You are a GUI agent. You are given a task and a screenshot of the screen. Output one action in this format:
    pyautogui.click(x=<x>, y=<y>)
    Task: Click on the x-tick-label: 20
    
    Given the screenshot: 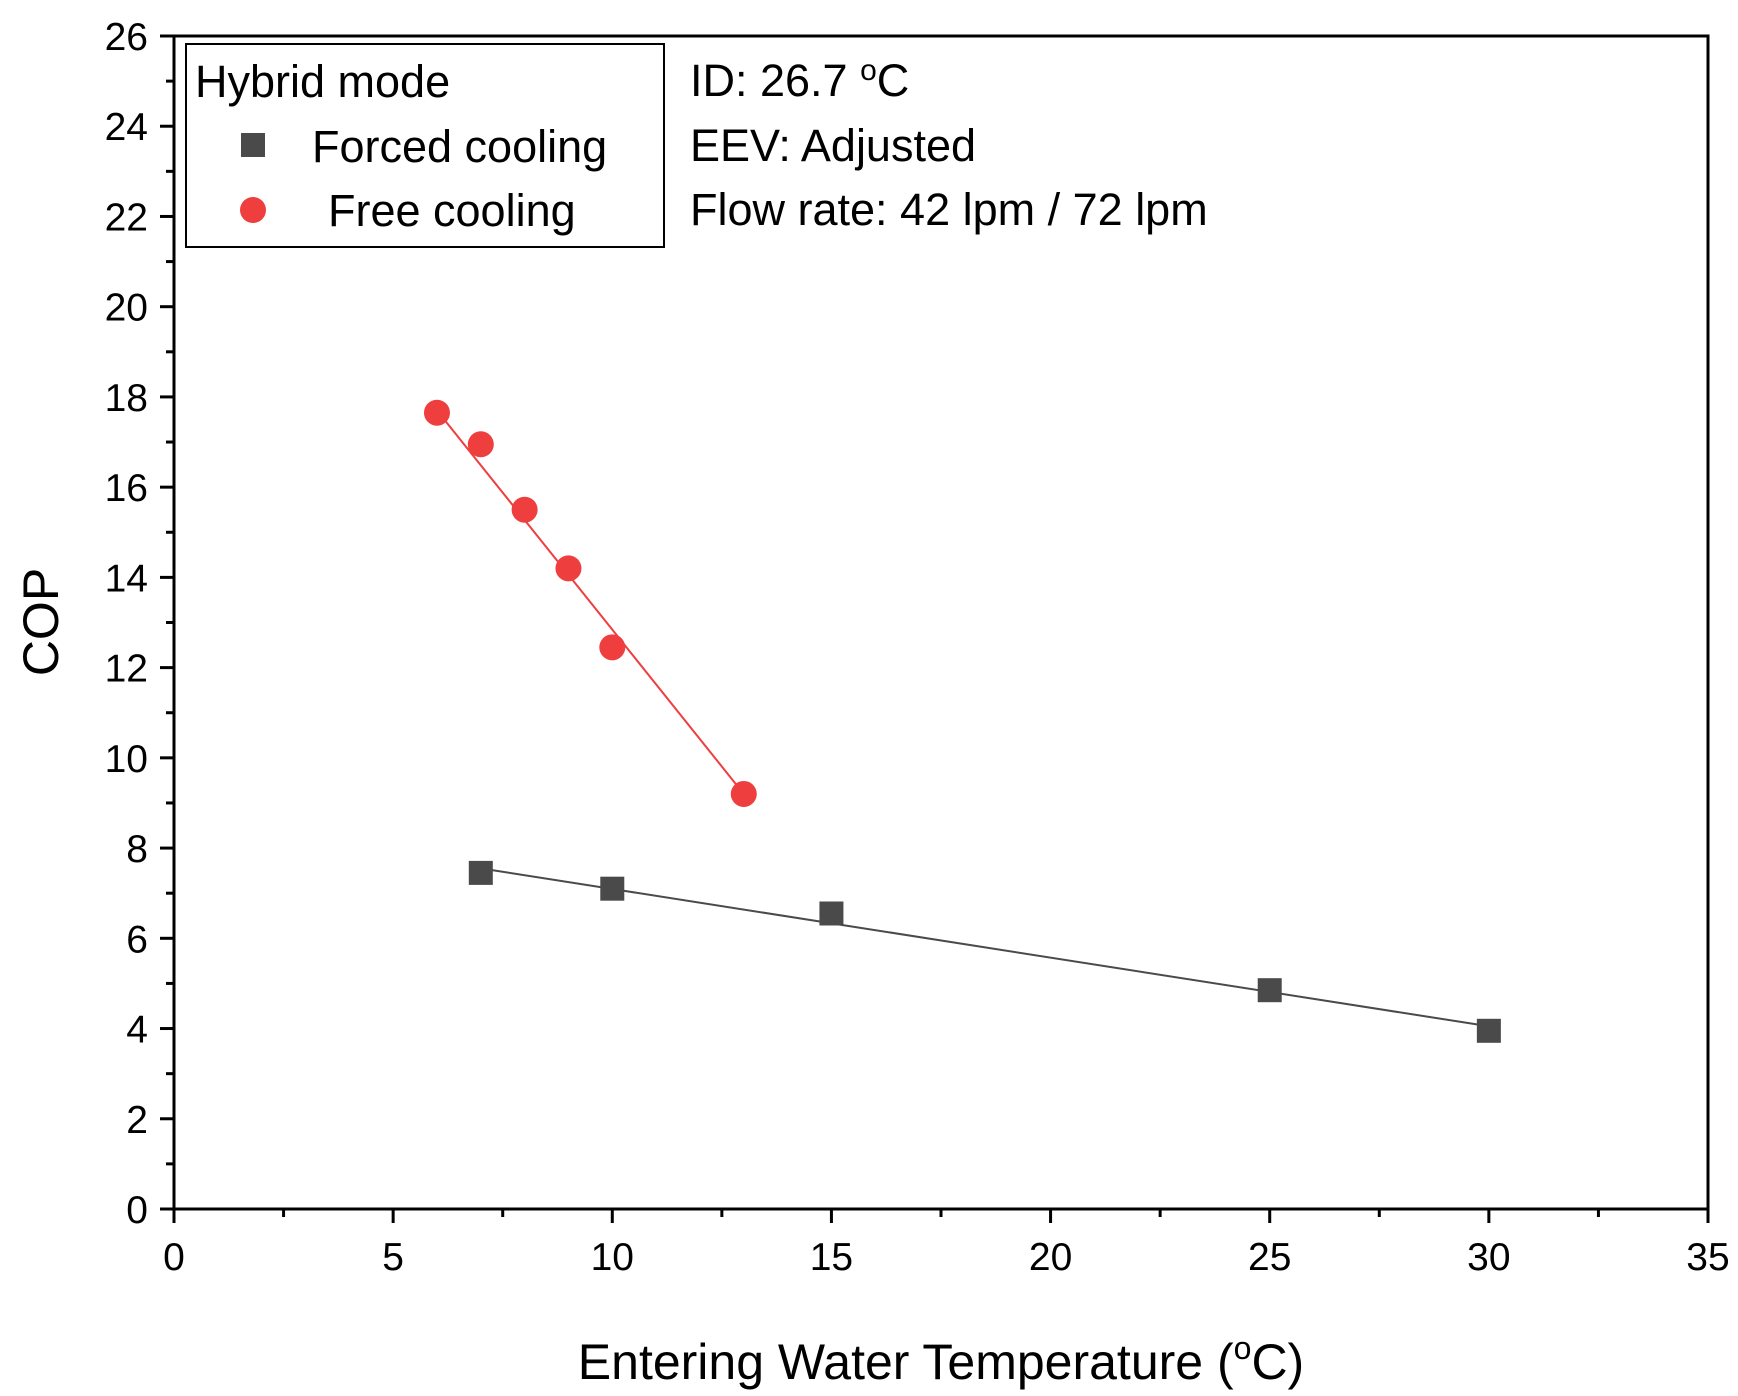 What is the action you would take?
    pyautogui.click(x=1050, y=1257)
    